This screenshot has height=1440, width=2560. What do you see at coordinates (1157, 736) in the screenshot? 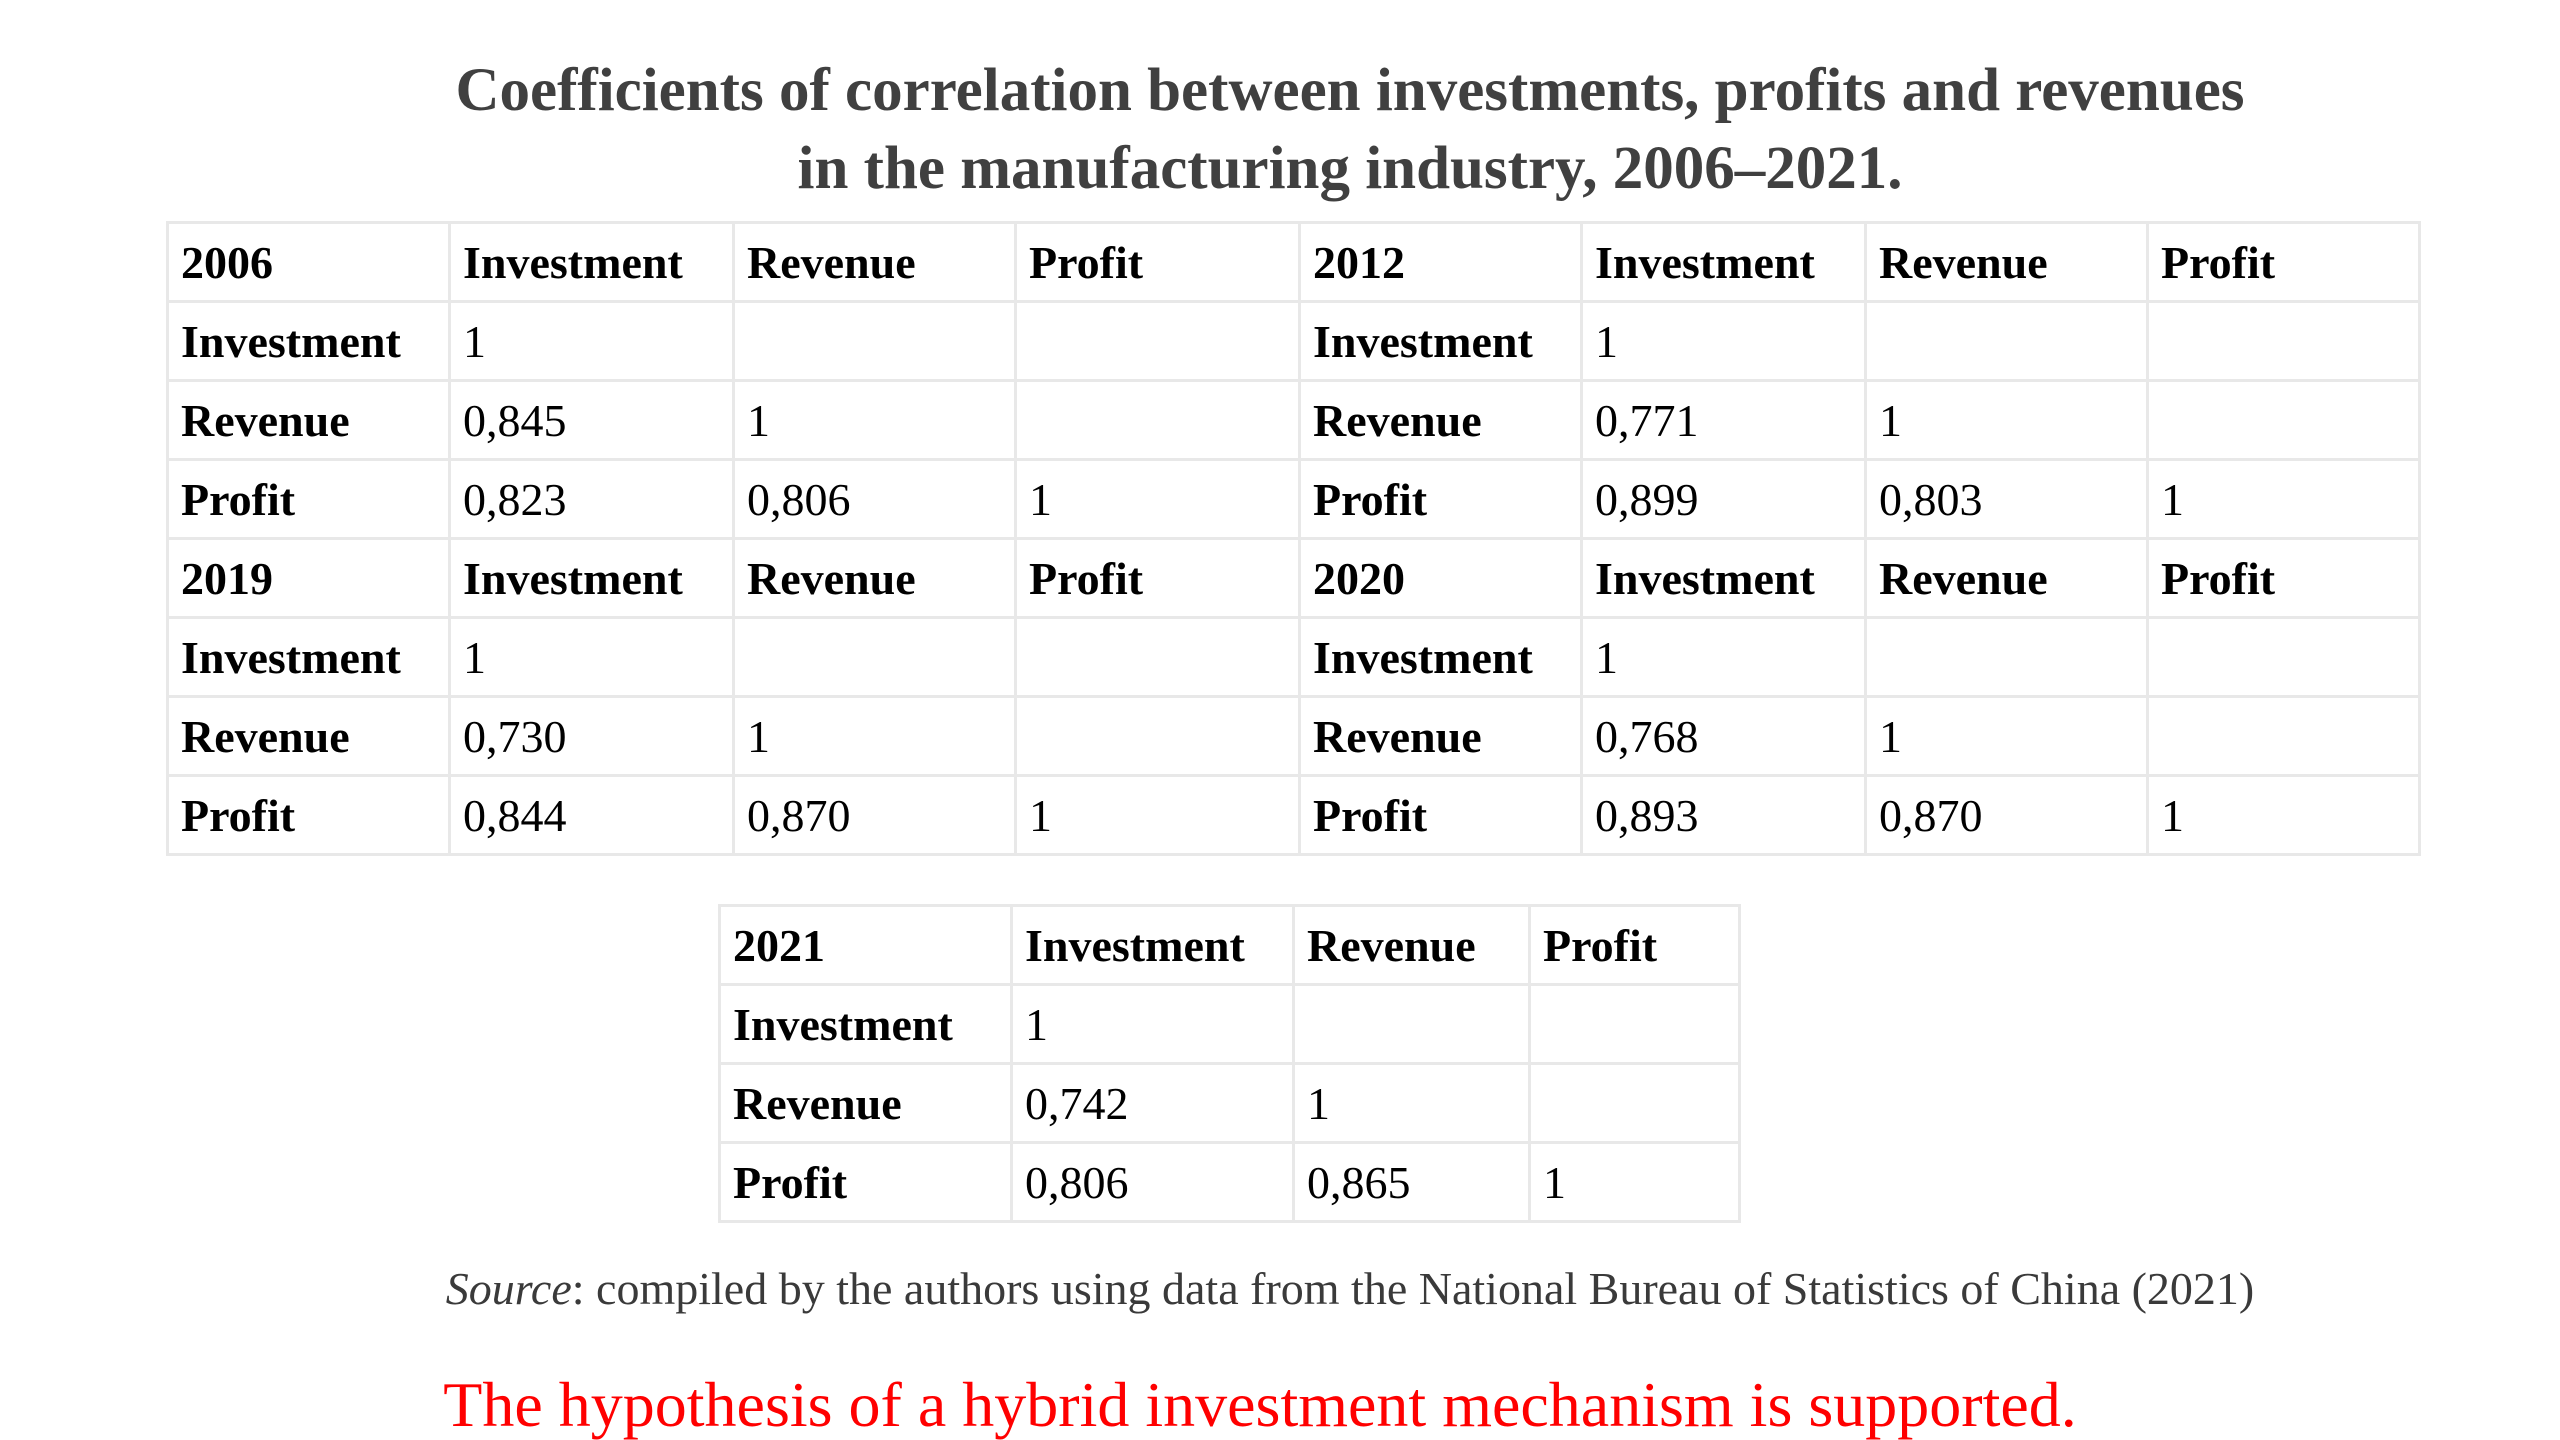
I see `cell-2019-revenue-profit` at bounding box center [1157, 736].